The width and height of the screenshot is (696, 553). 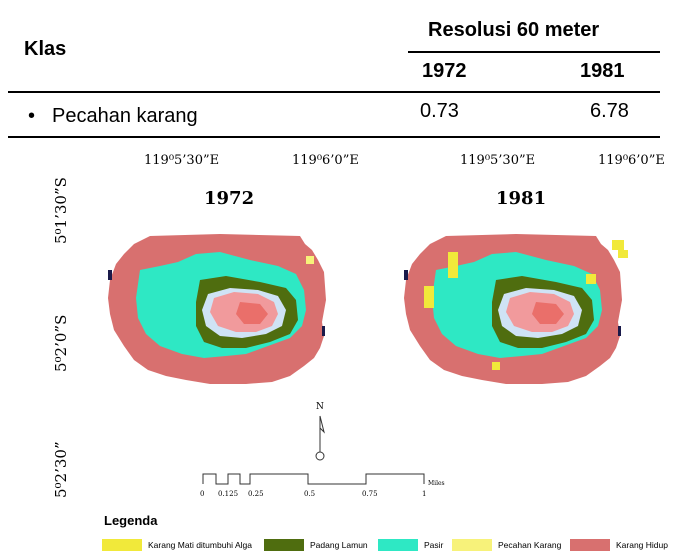 What do you see at coordinates (310, 260) in the screenshot?
I see `reef-patch` at bounding box center [310, 260].